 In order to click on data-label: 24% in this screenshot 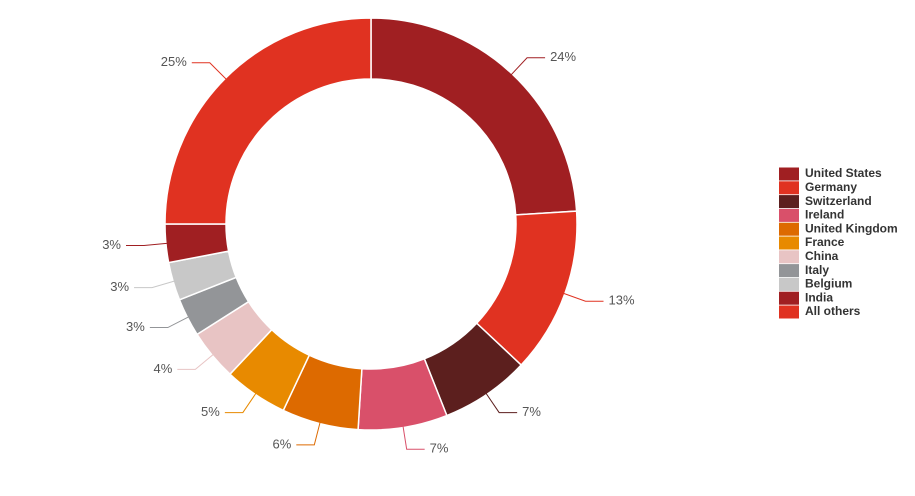, I will do `click(563, 56)`.